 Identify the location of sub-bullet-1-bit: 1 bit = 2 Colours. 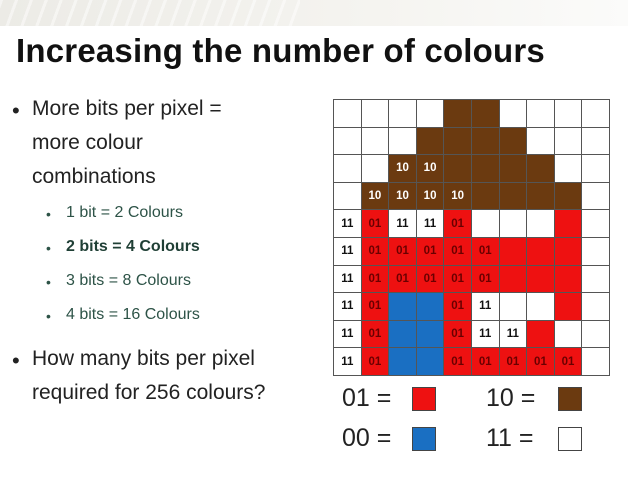
(124, 212).